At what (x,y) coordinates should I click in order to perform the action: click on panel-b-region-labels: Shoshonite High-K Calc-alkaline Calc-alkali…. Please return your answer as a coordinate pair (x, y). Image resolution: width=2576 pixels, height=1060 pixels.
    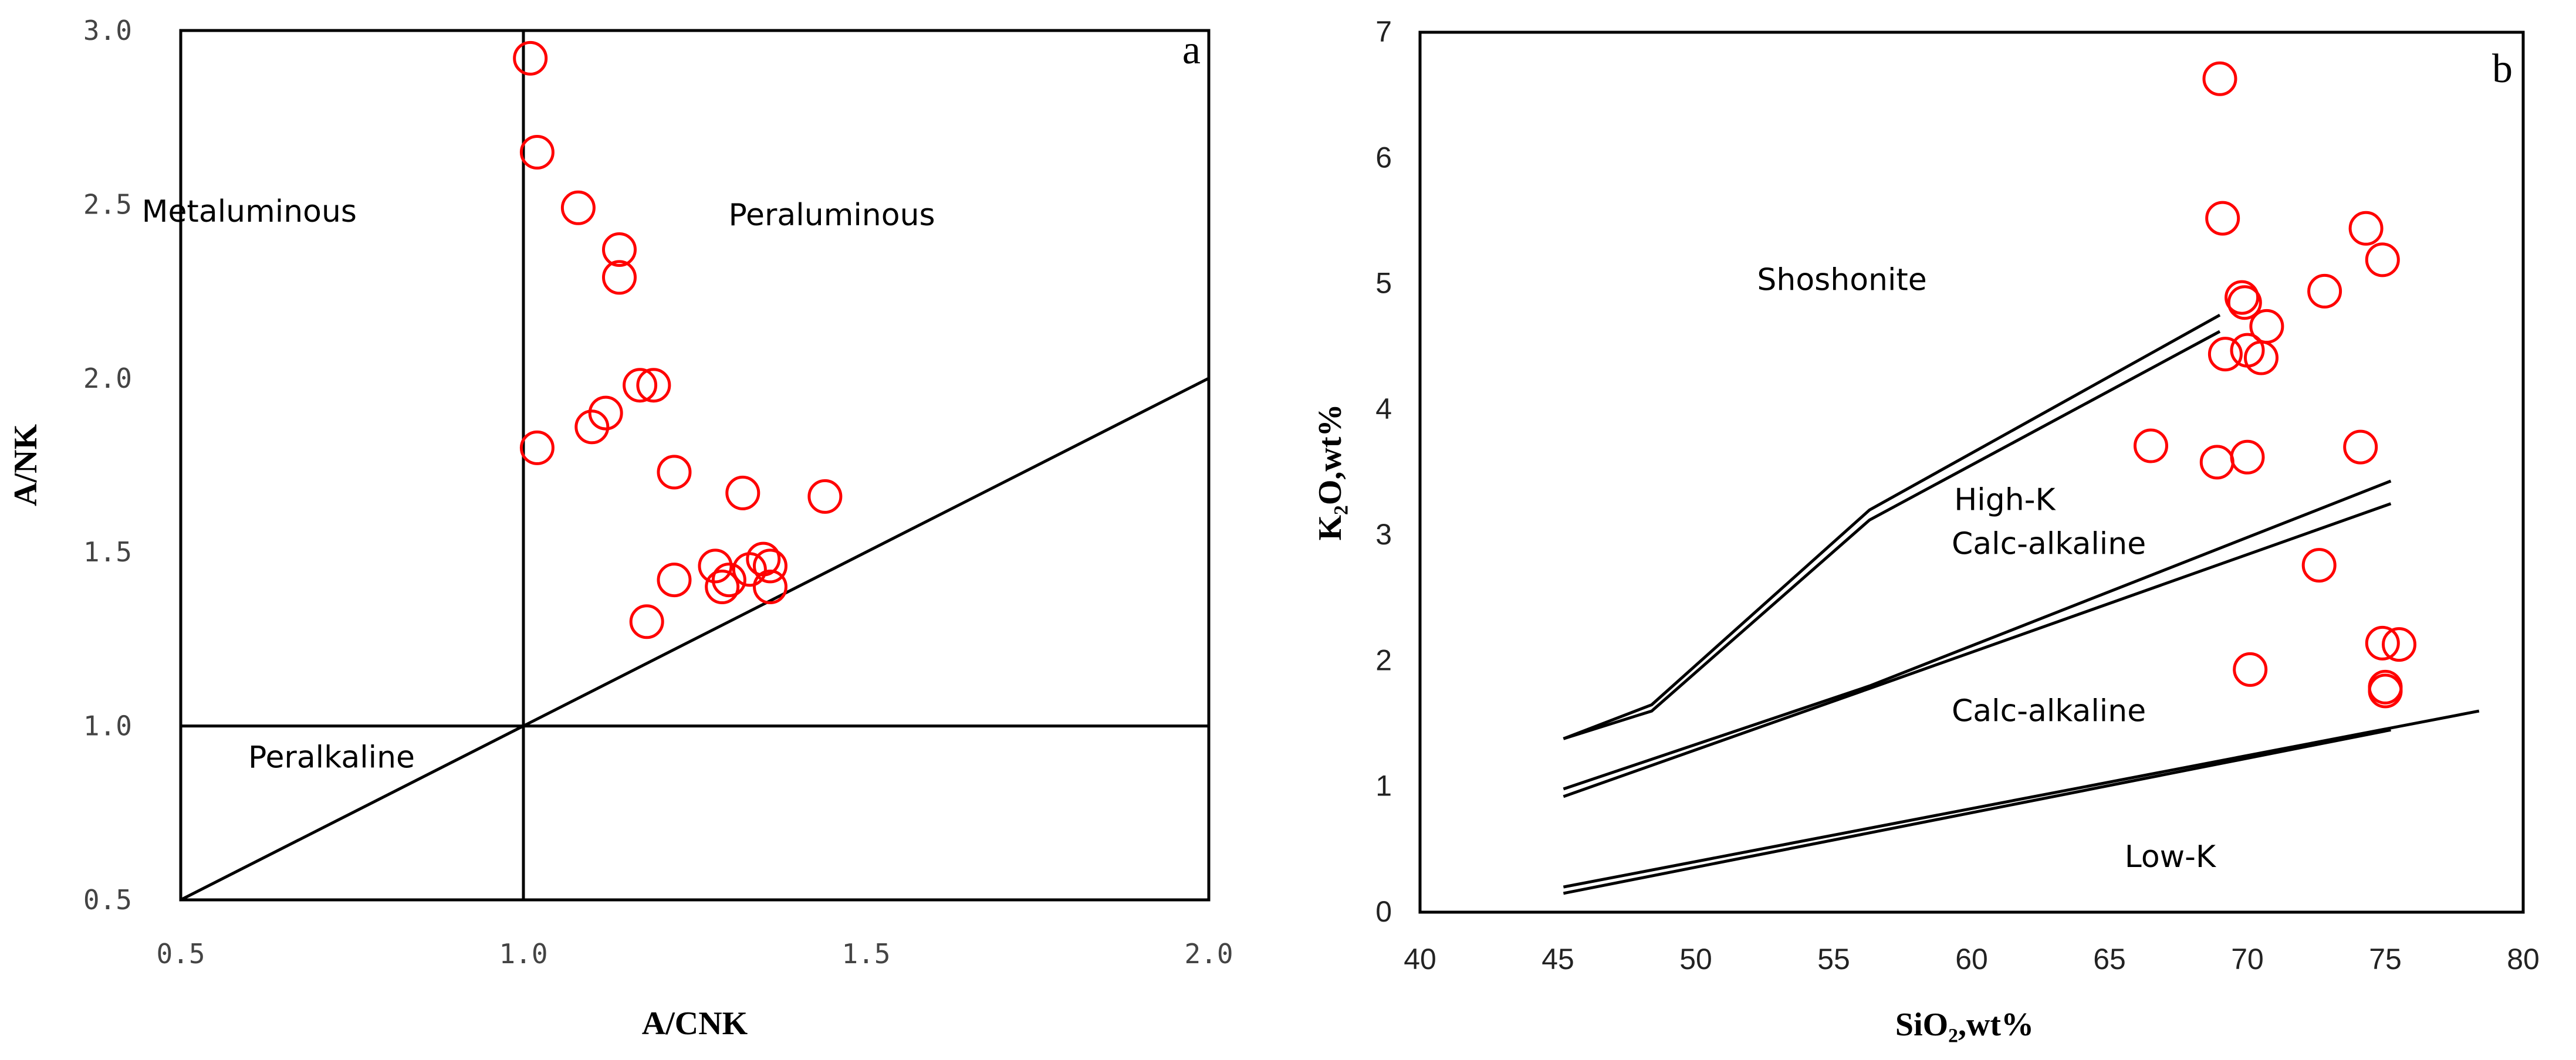
    Looking at the image, I should click on (1987, 568).